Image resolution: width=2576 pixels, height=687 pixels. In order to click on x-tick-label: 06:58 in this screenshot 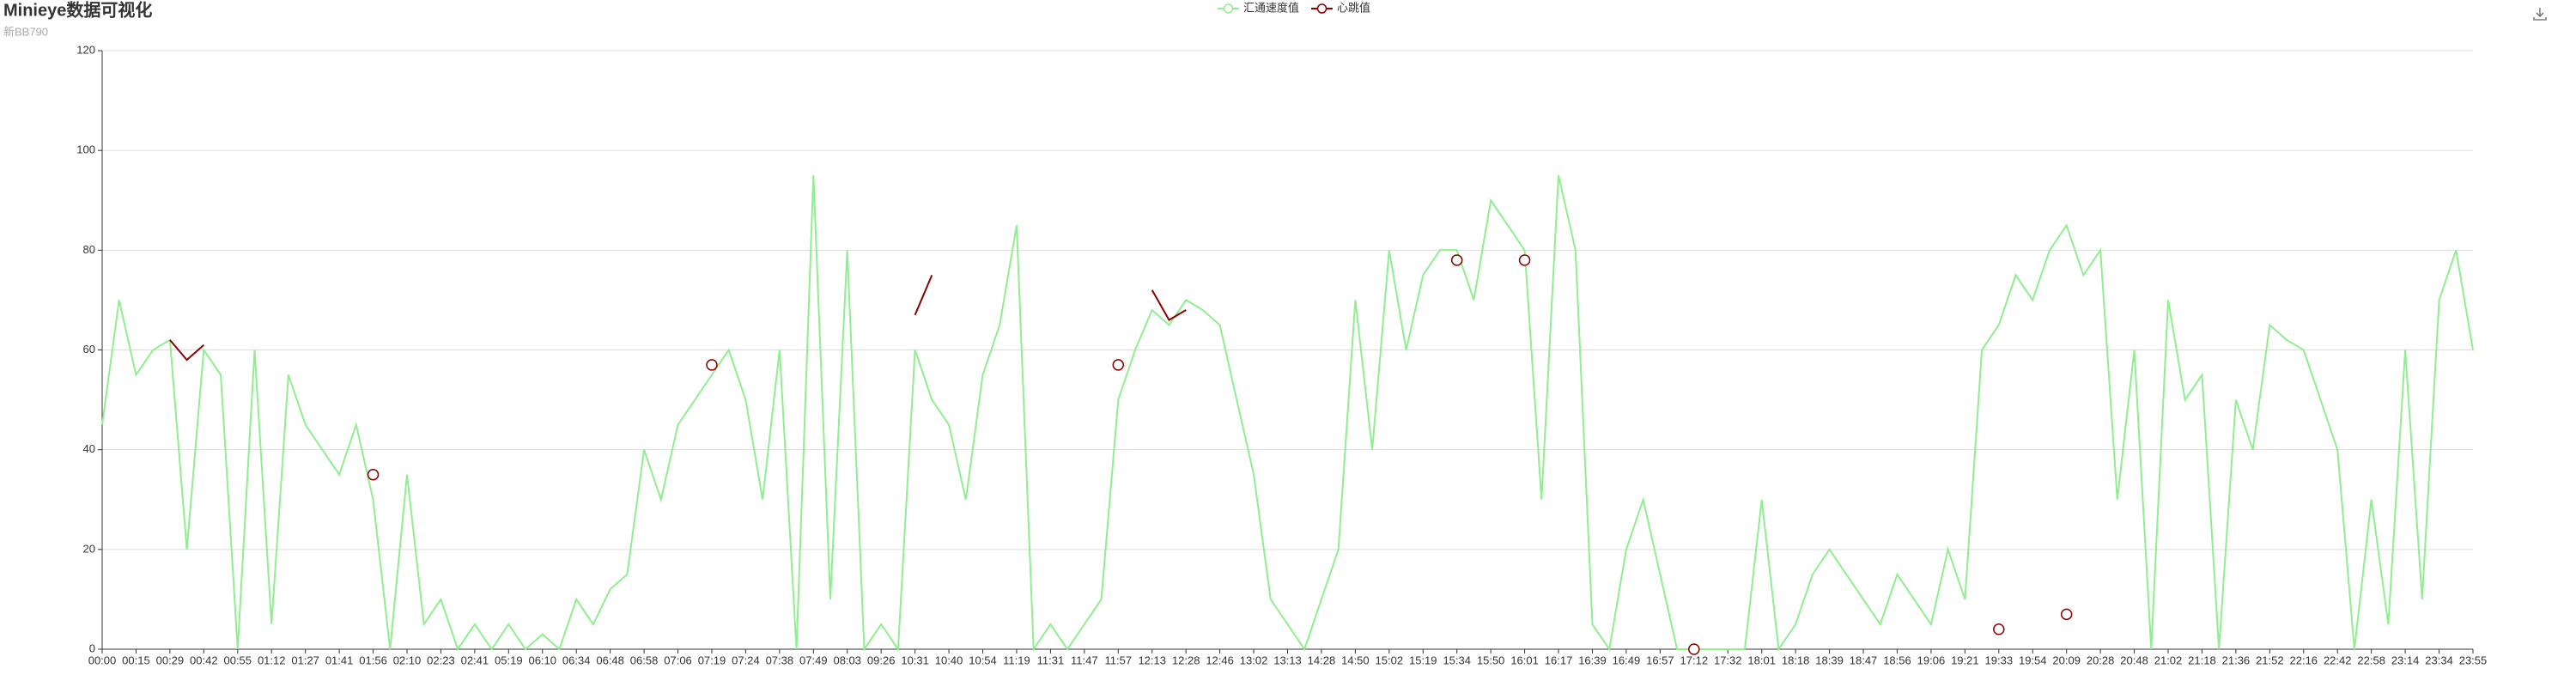, I will do `click(644, 660)`.